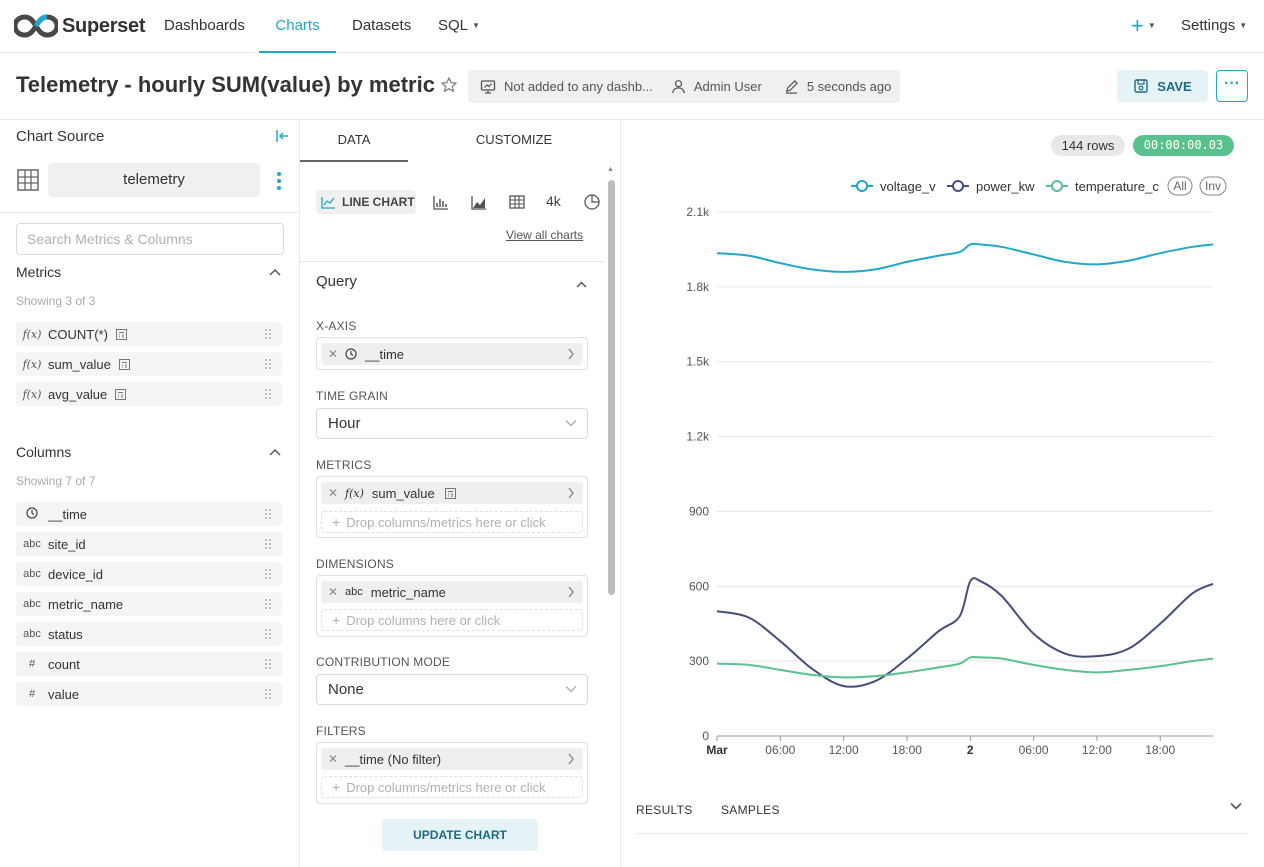 Image resolution: width=1264 pixels, height=867 pixels. What do you see at coordinates (488, 86) in the screenshot?
I see `dashboard-icon` at bounding box center [488, 86].